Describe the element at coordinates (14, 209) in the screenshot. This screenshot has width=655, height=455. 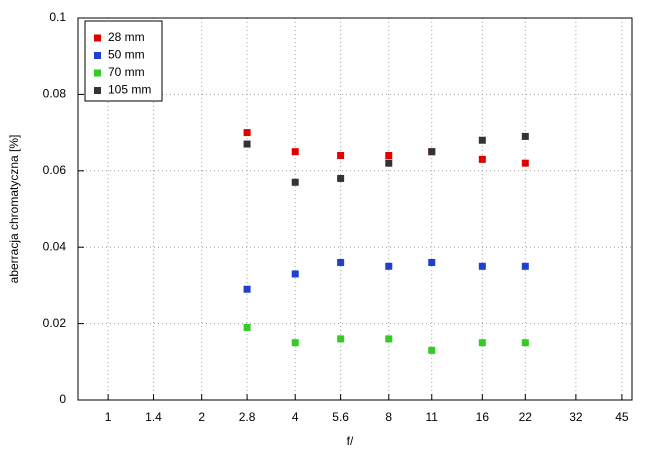
I see `y-axis-label: aberracja chromatyczna [%]` at that location.